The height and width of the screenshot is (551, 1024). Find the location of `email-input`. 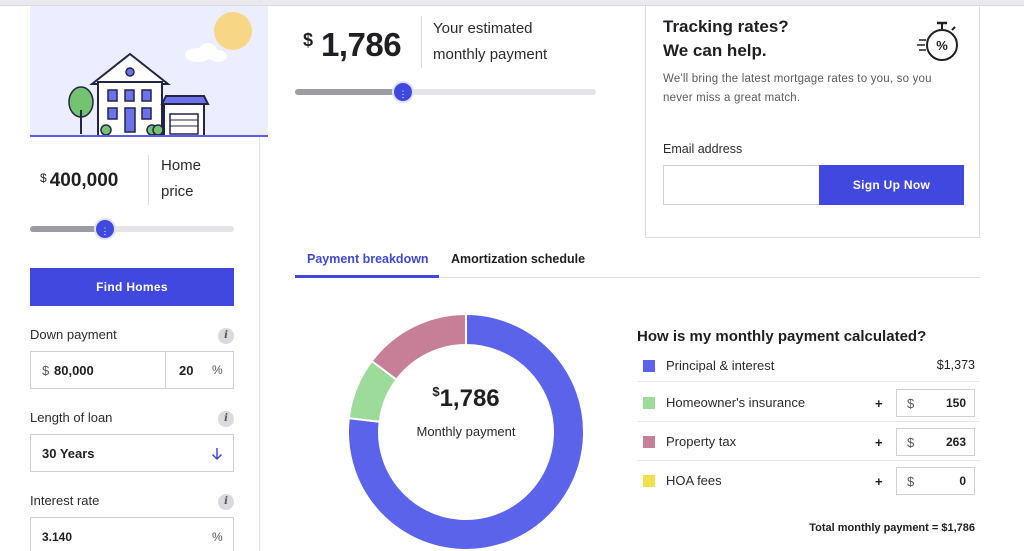

email-input is located at coordinates (741, 185).